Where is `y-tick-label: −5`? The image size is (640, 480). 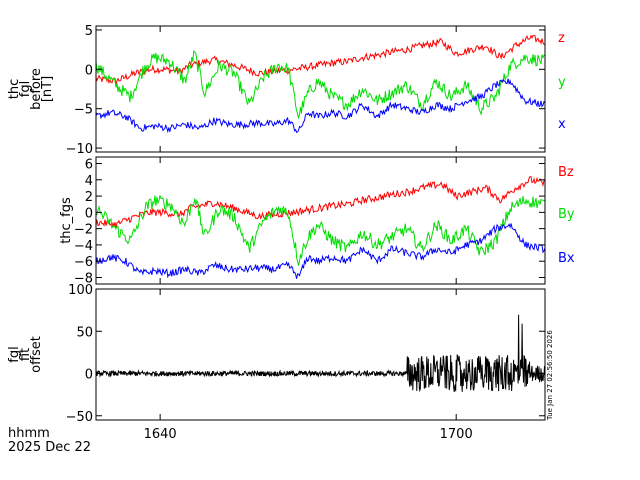
y-tick-label: −5 is located at coordinates (83, 110).